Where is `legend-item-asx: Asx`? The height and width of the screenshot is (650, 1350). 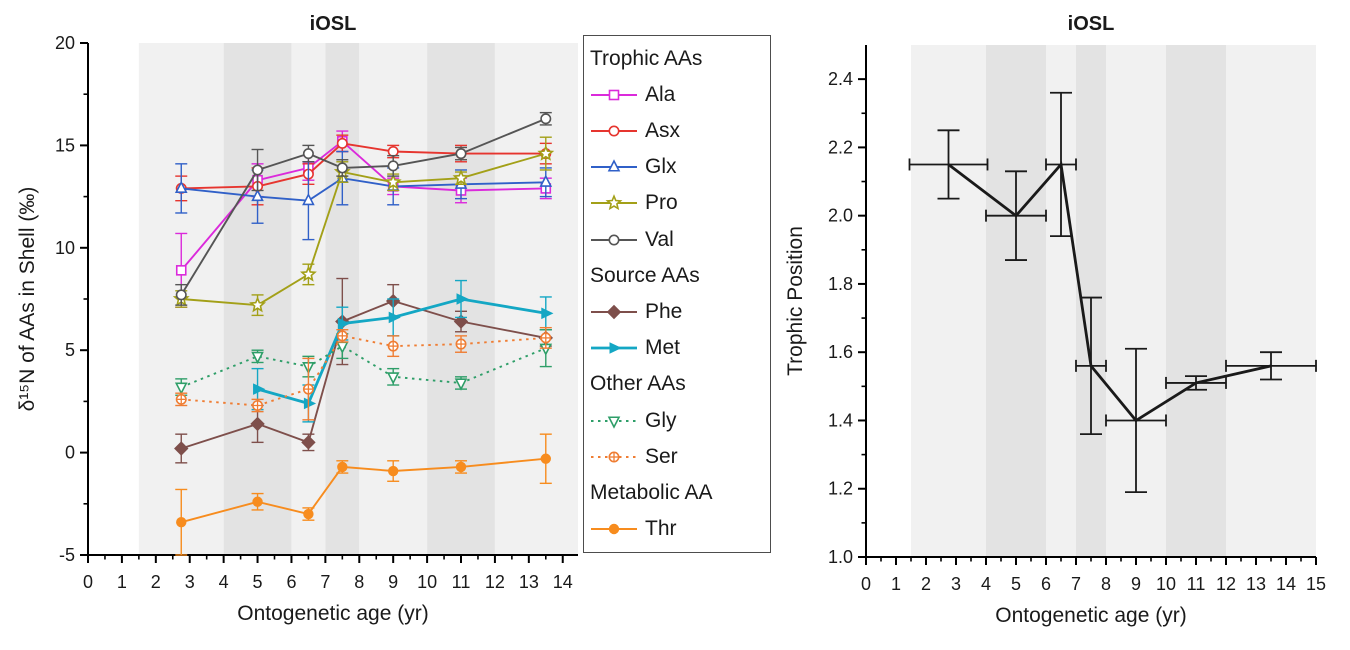
legend-item-asx: Asx is located at coordinates (678, 130).